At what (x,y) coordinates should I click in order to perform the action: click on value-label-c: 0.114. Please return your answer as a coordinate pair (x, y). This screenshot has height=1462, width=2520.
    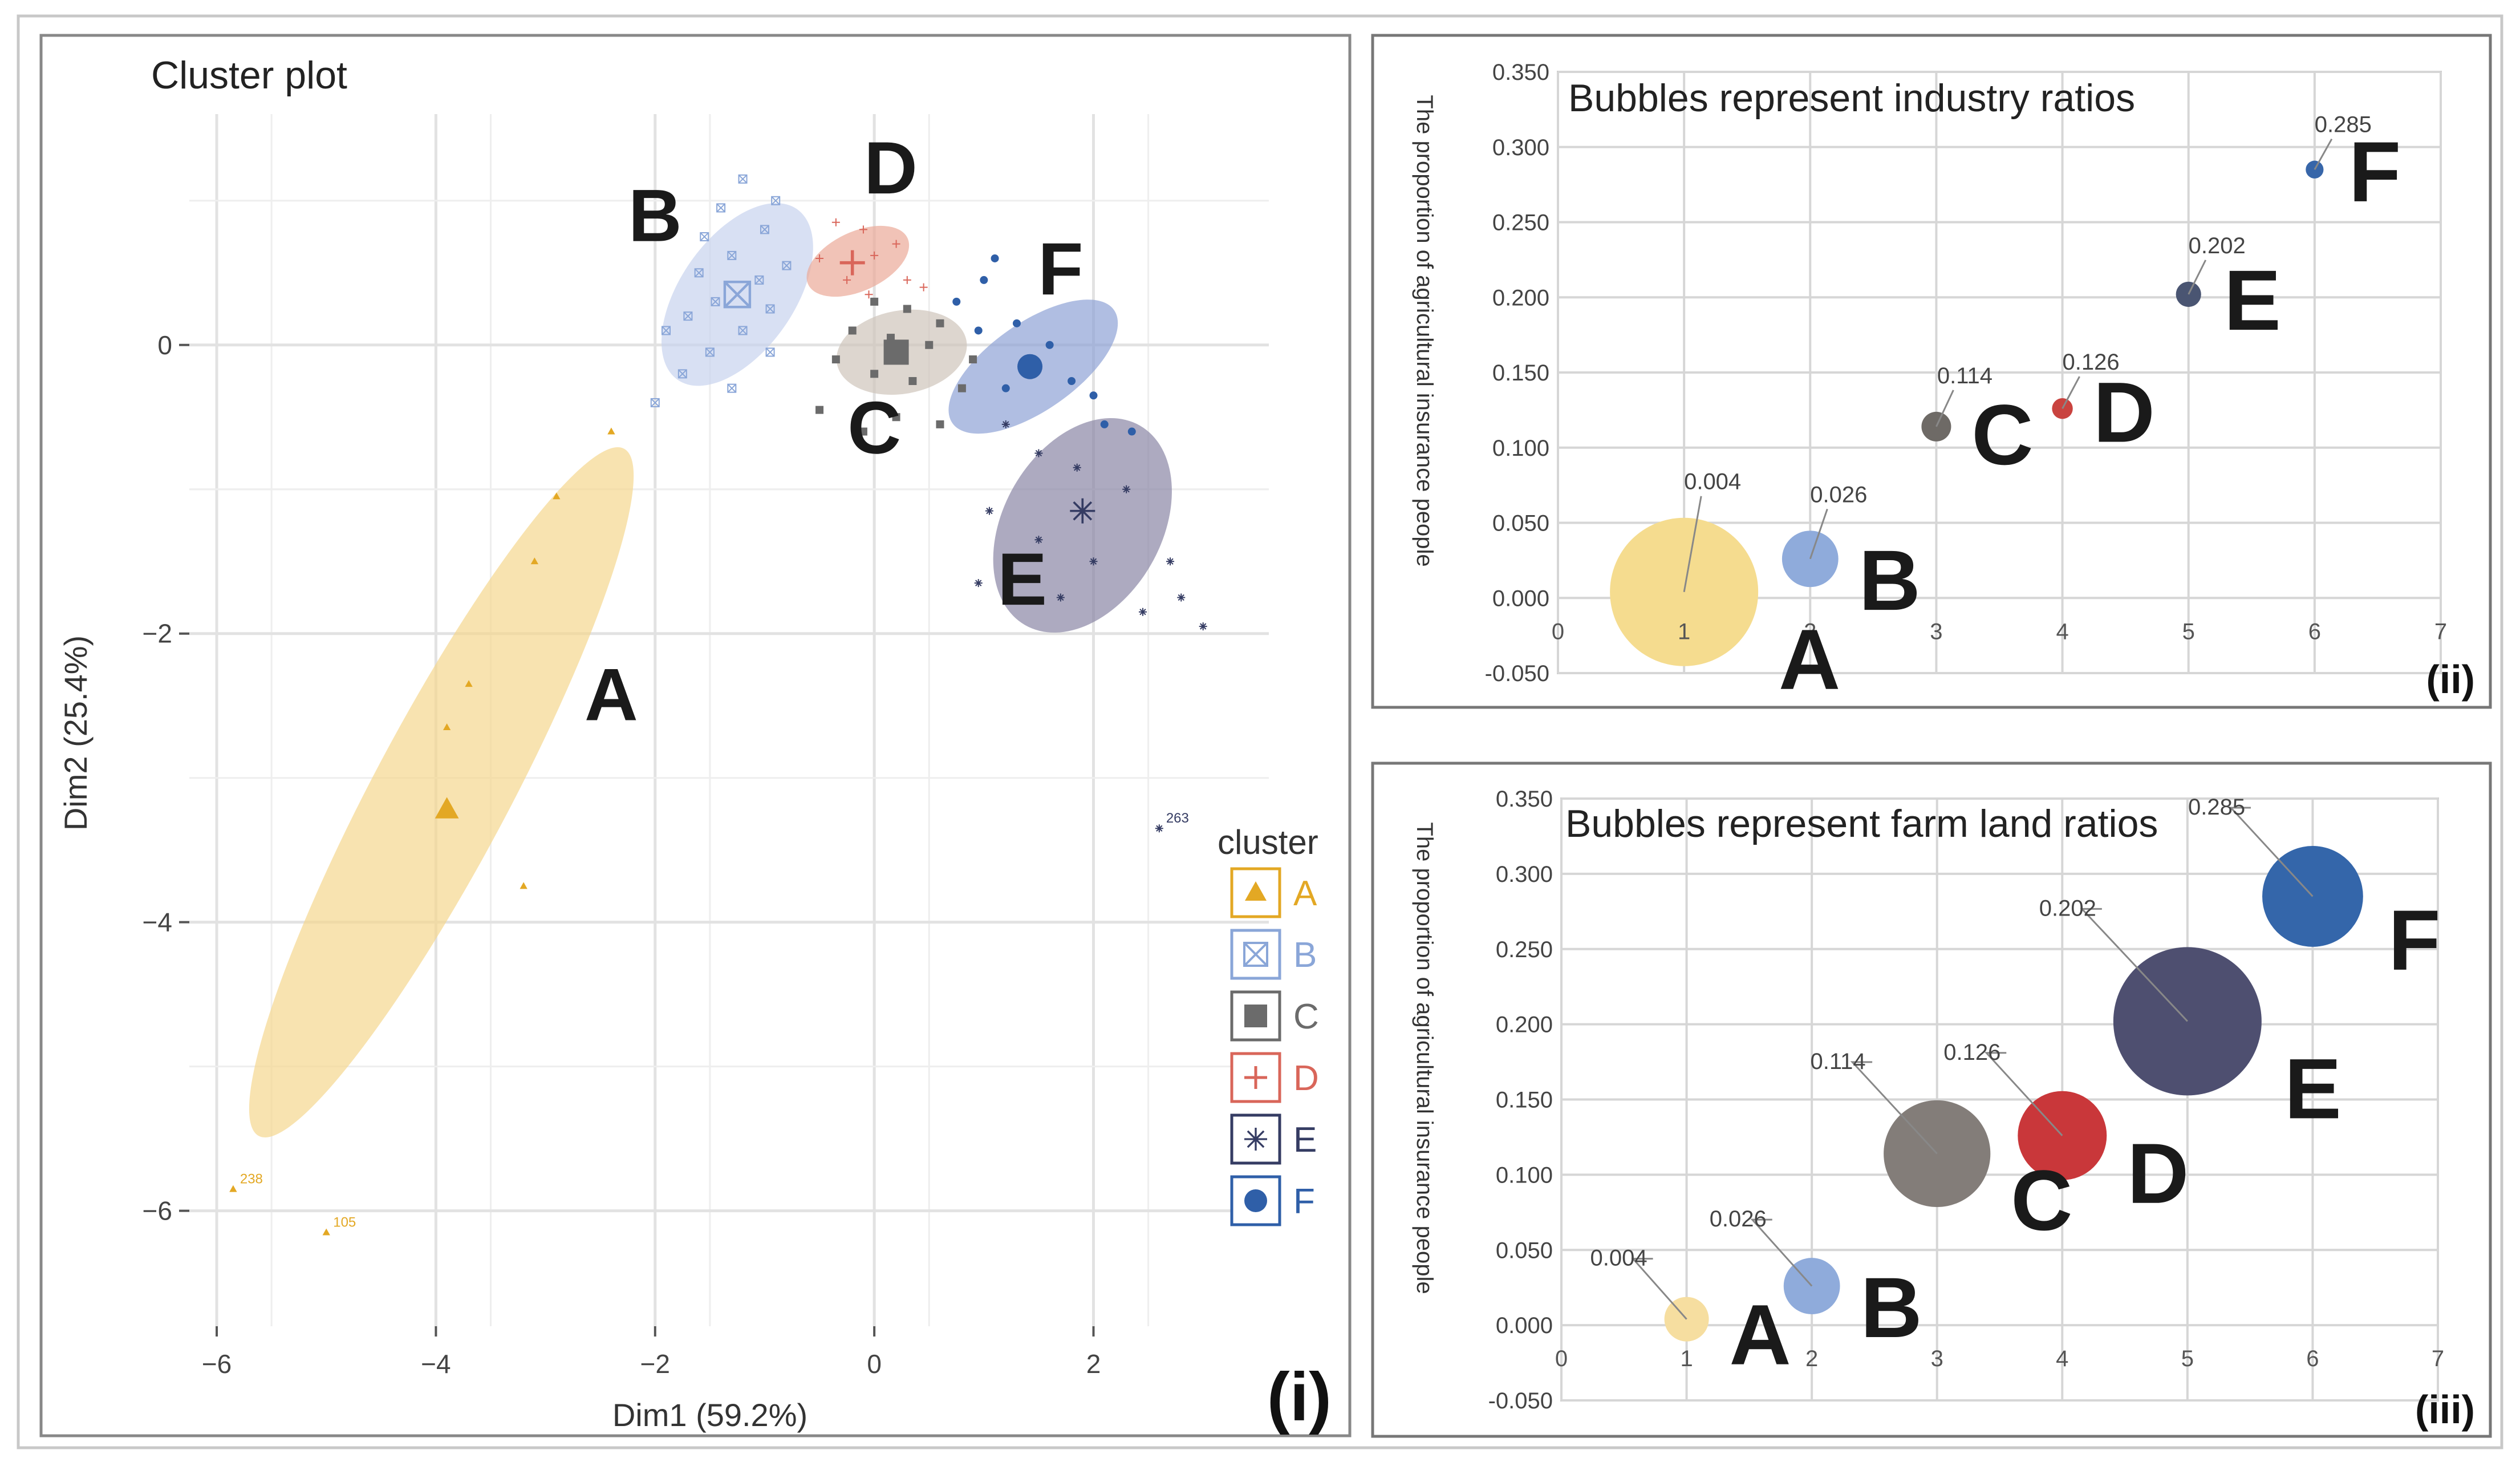
    Looking at the image, I should click on (1965, 376).